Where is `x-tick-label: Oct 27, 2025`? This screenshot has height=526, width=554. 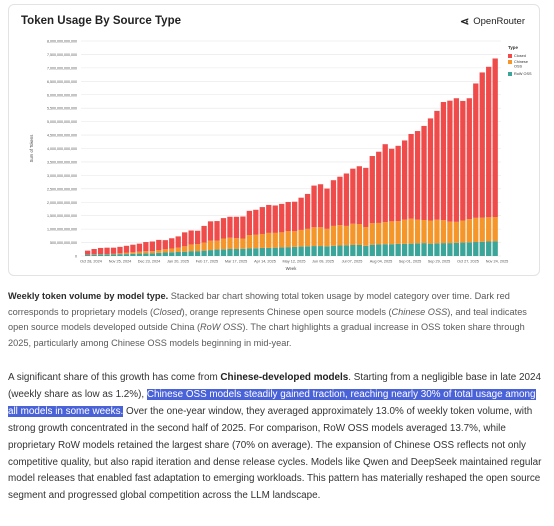 x-tick-label: Oct 27, 2025 is located at coordinates (468, 262).